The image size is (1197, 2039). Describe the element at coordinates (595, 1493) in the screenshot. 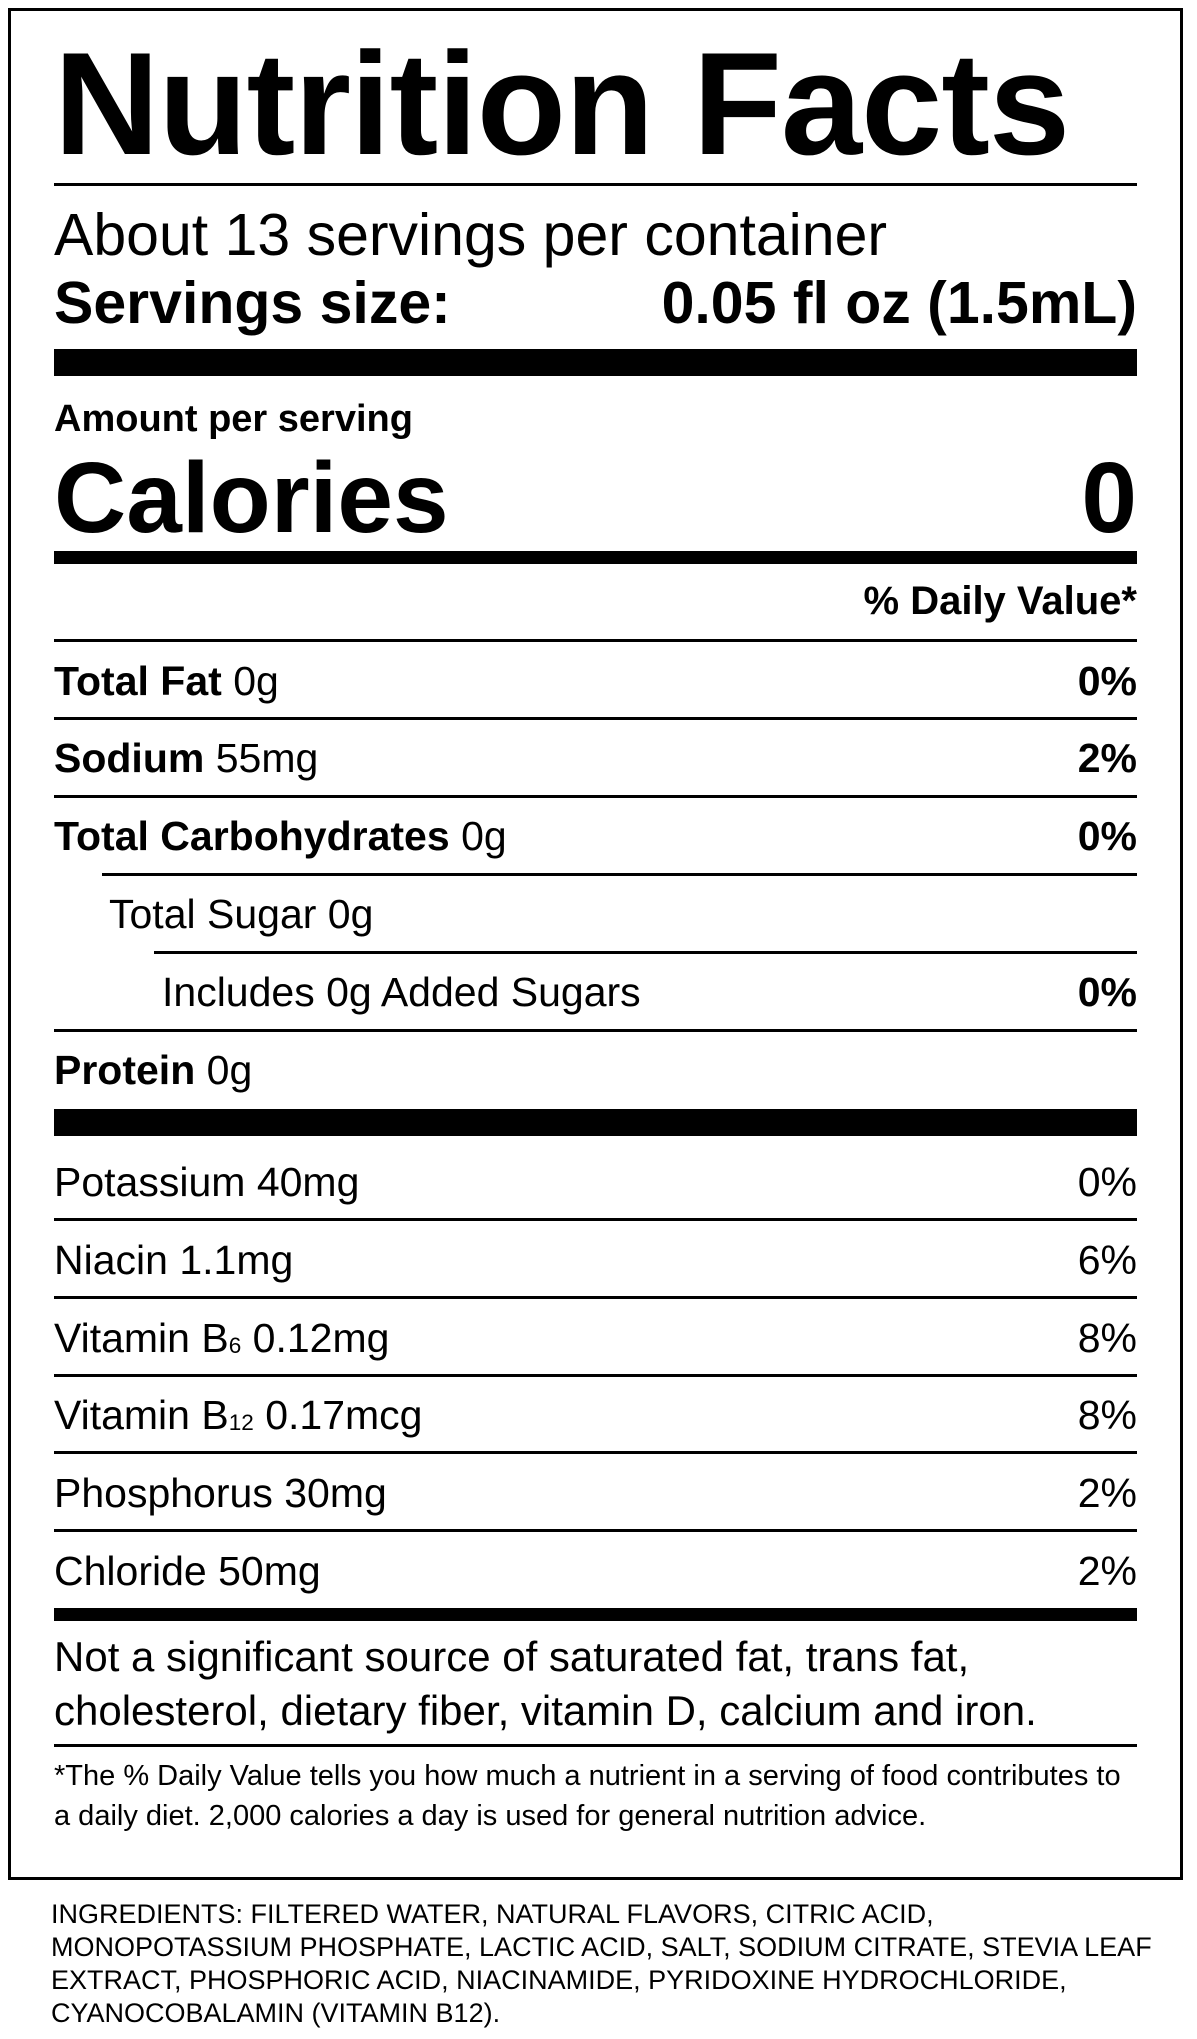

I see `vitamin-row-phosphorus: Phosphorus 30mg 2%` at that location.